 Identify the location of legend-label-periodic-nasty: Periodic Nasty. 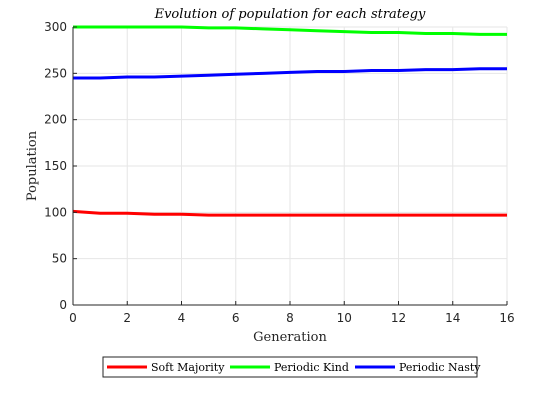
(440, 367).